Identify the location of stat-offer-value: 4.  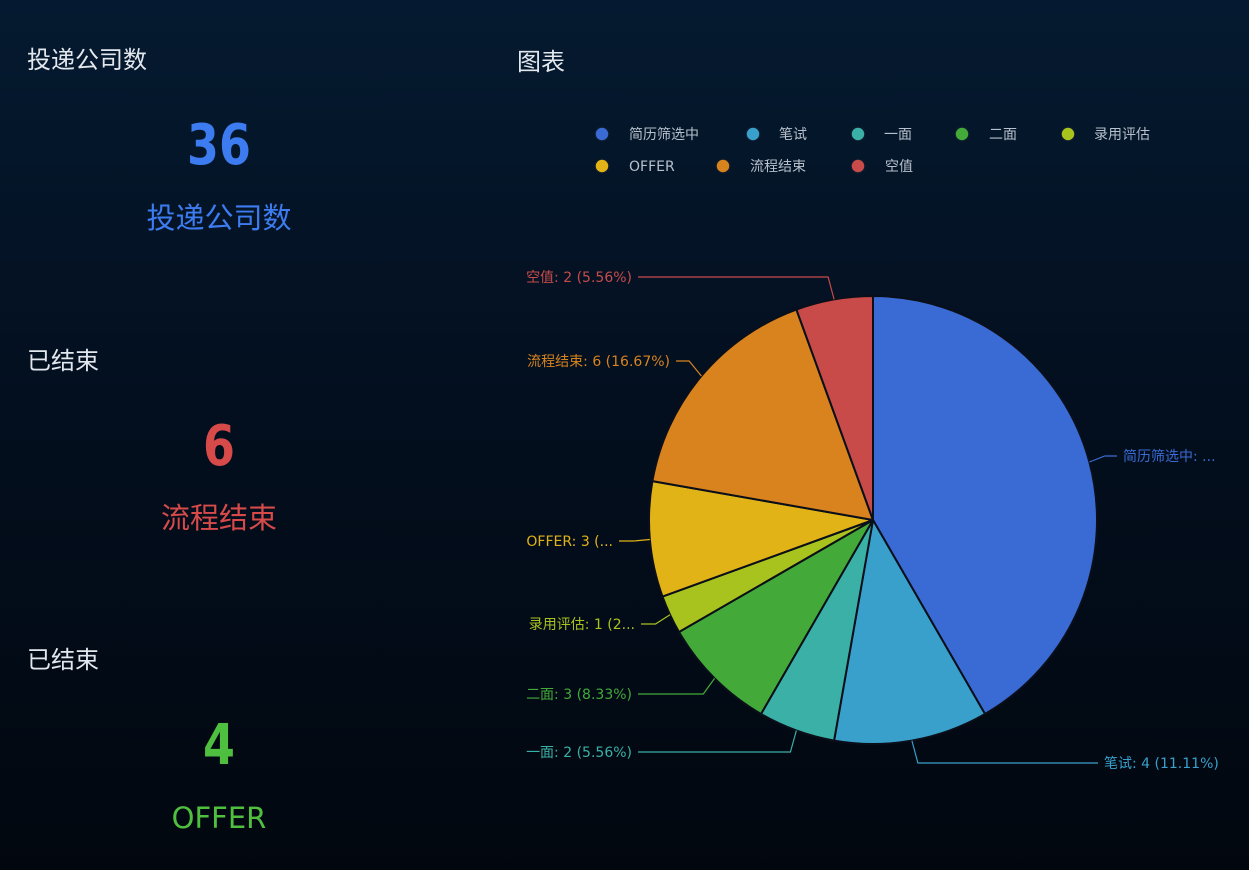
(219, 745).